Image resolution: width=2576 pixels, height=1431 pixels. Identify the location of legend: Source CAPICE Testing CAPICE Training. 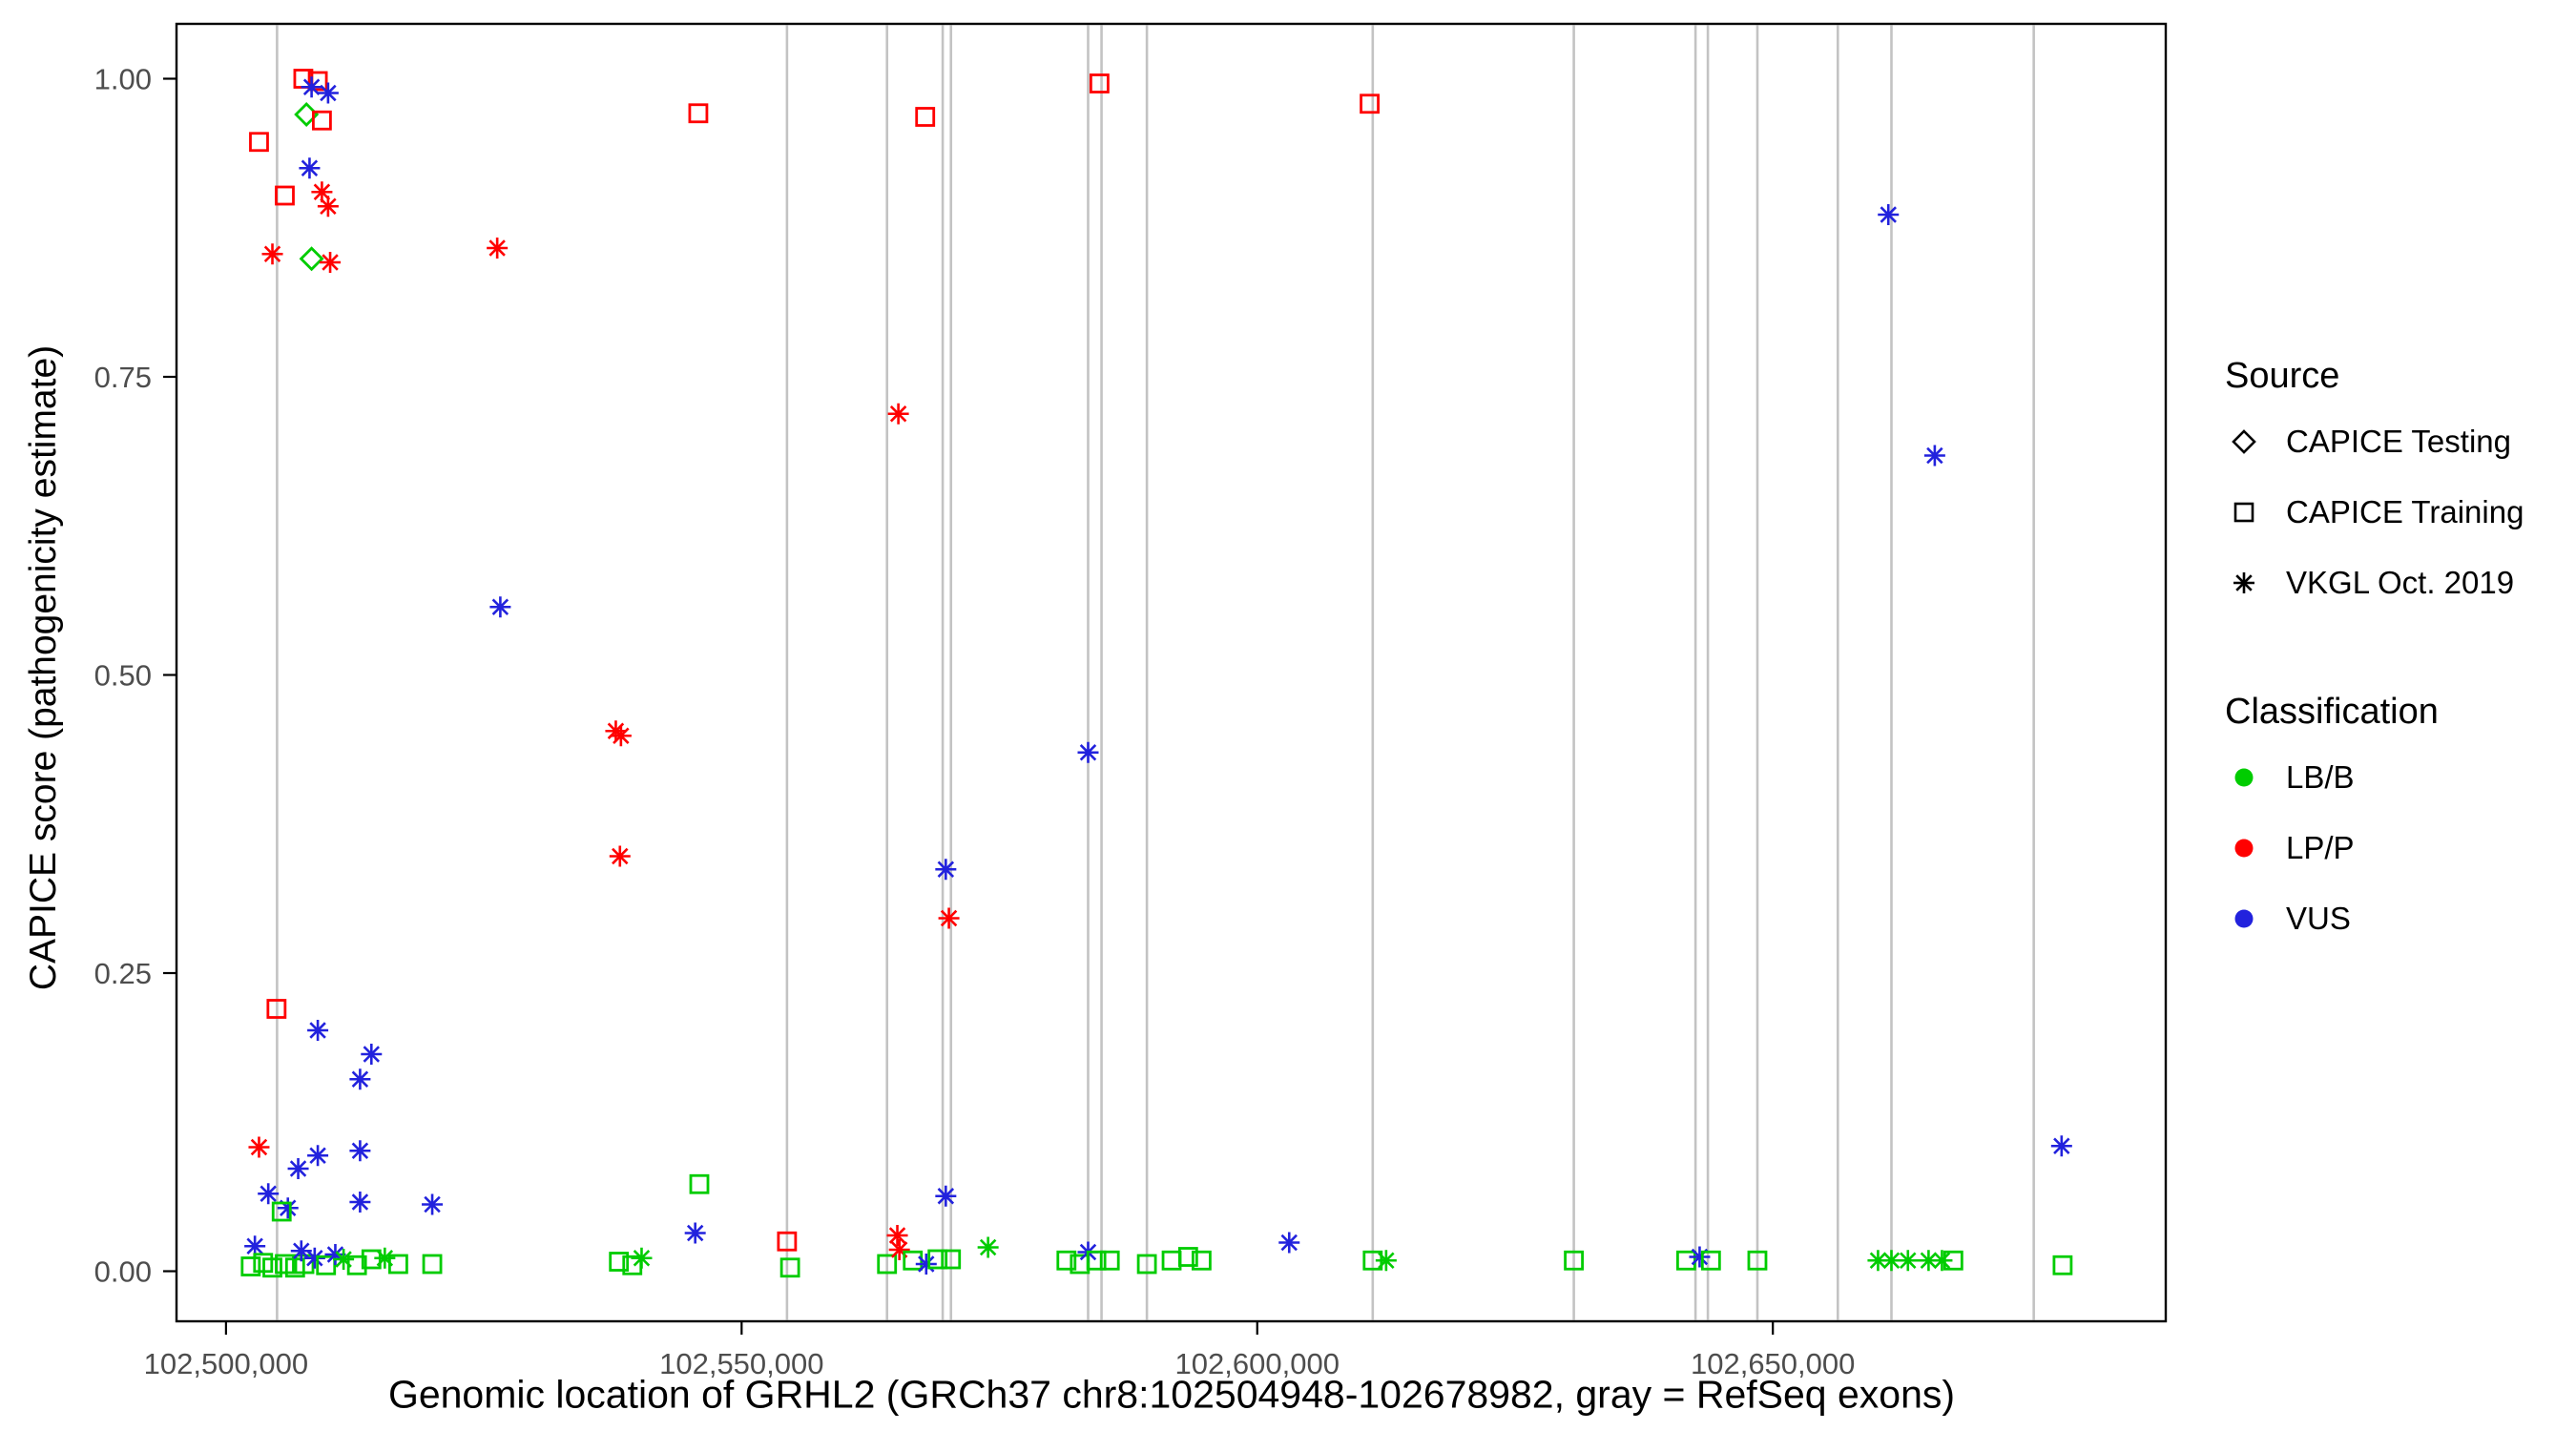
(2374, 649).